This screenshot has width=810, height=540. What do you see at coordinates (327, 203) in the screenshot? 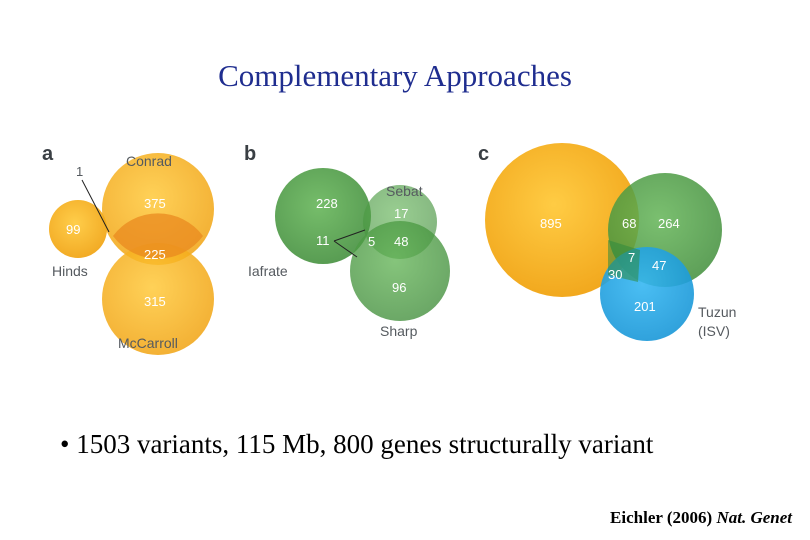
I see `value-iafrate-only: 228` at bounding box center [327, 203].